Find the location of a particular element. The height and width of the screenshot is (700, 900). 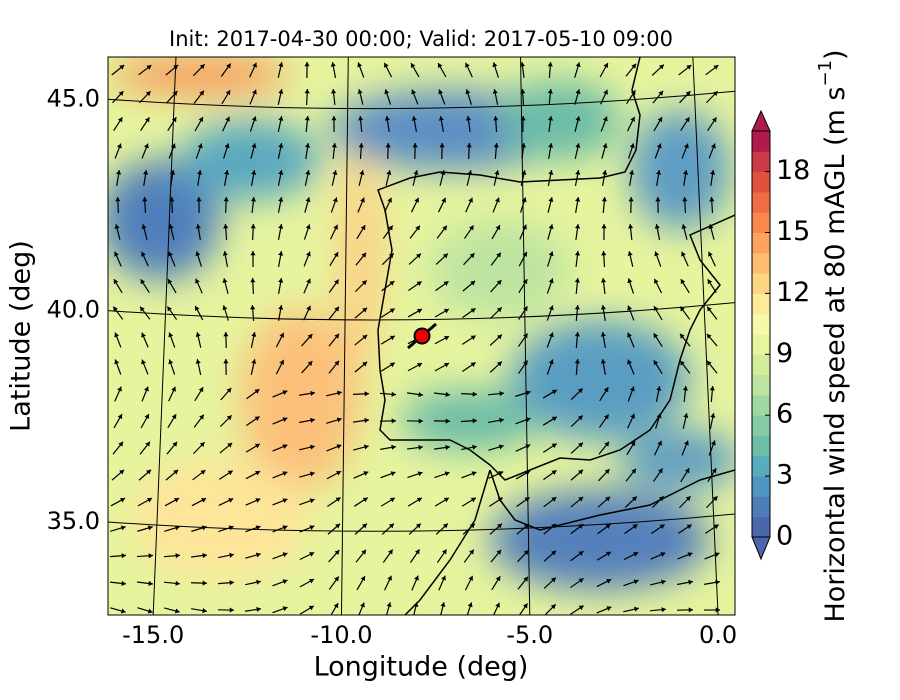

colorbar-extend-high is located at coordinates (761, 120).